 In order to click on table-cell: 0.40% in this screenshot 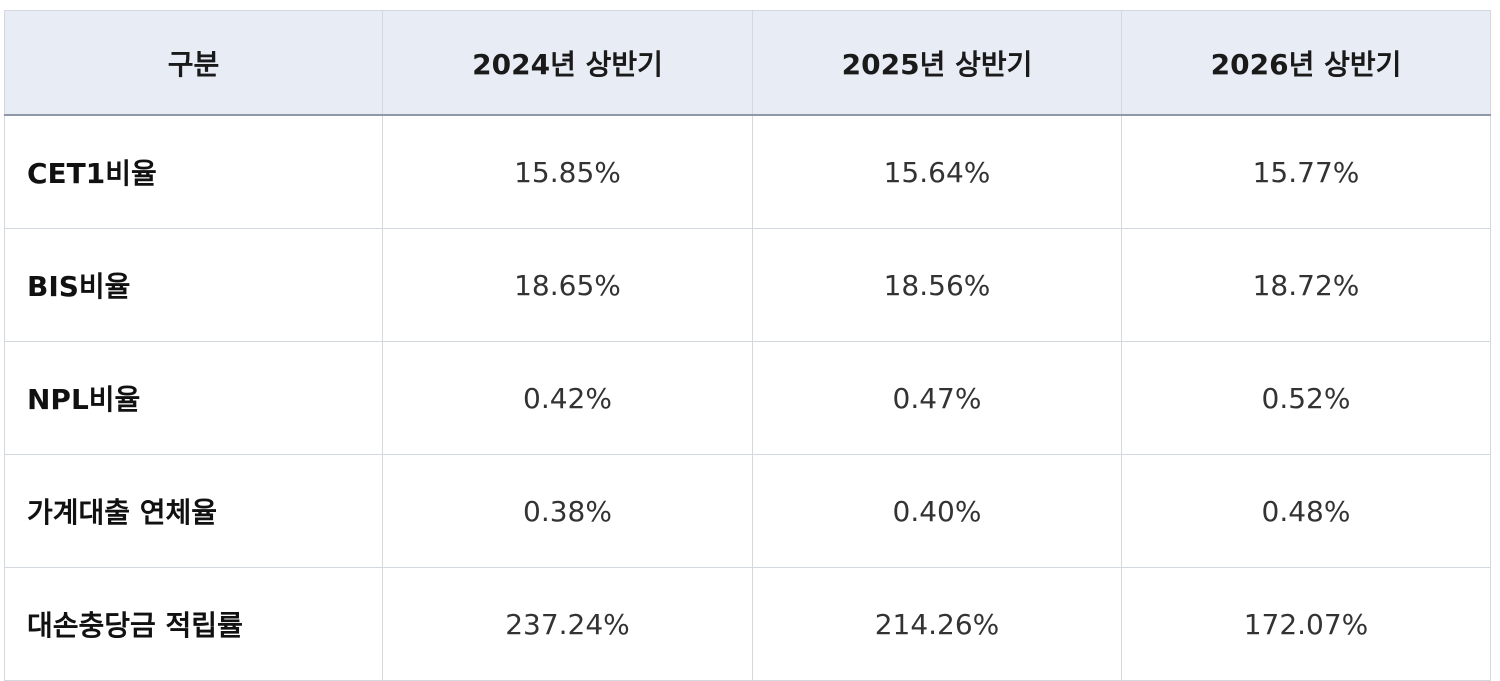, I will do `click(937, 511)`.